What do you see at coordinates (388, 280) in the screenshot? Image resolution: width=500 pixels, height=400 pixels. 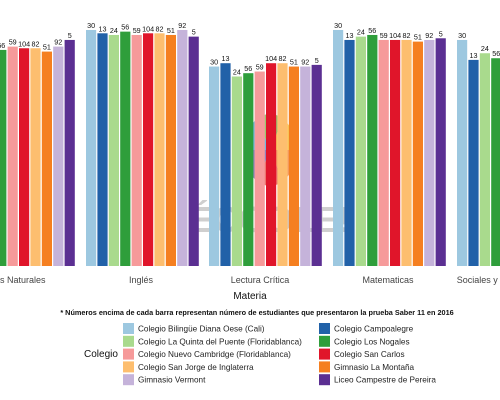 I see `category-tick-label: Matematicas` at bounding box center [388, 280].